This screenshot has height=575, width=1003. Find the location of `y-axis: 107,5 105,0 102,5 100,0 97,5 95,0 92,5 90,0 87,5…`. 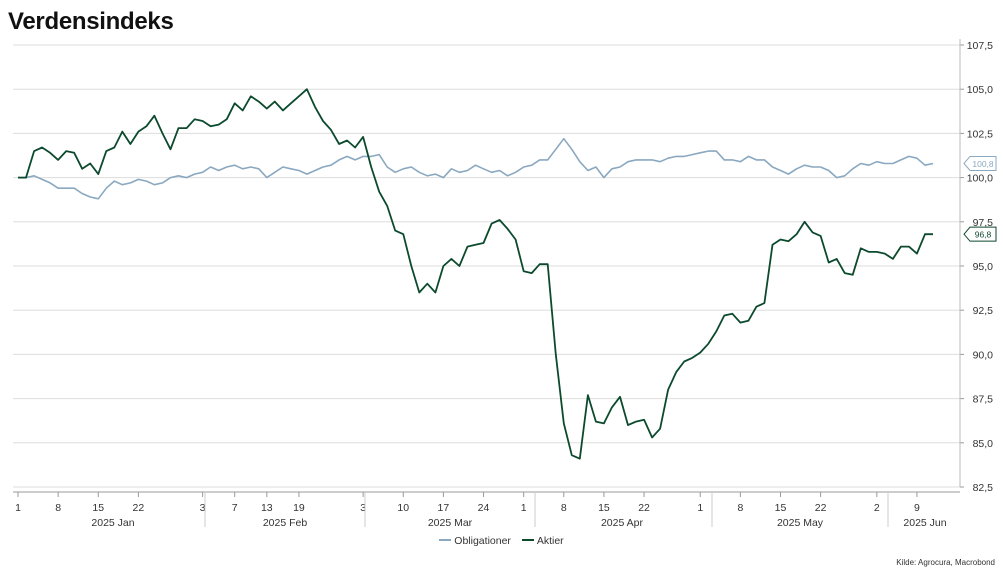

y-axis: 107,5 105,0 102,5 100,0 97,5 95,0 92,5 90,0 87,5… is located at coordinates (976, 266).